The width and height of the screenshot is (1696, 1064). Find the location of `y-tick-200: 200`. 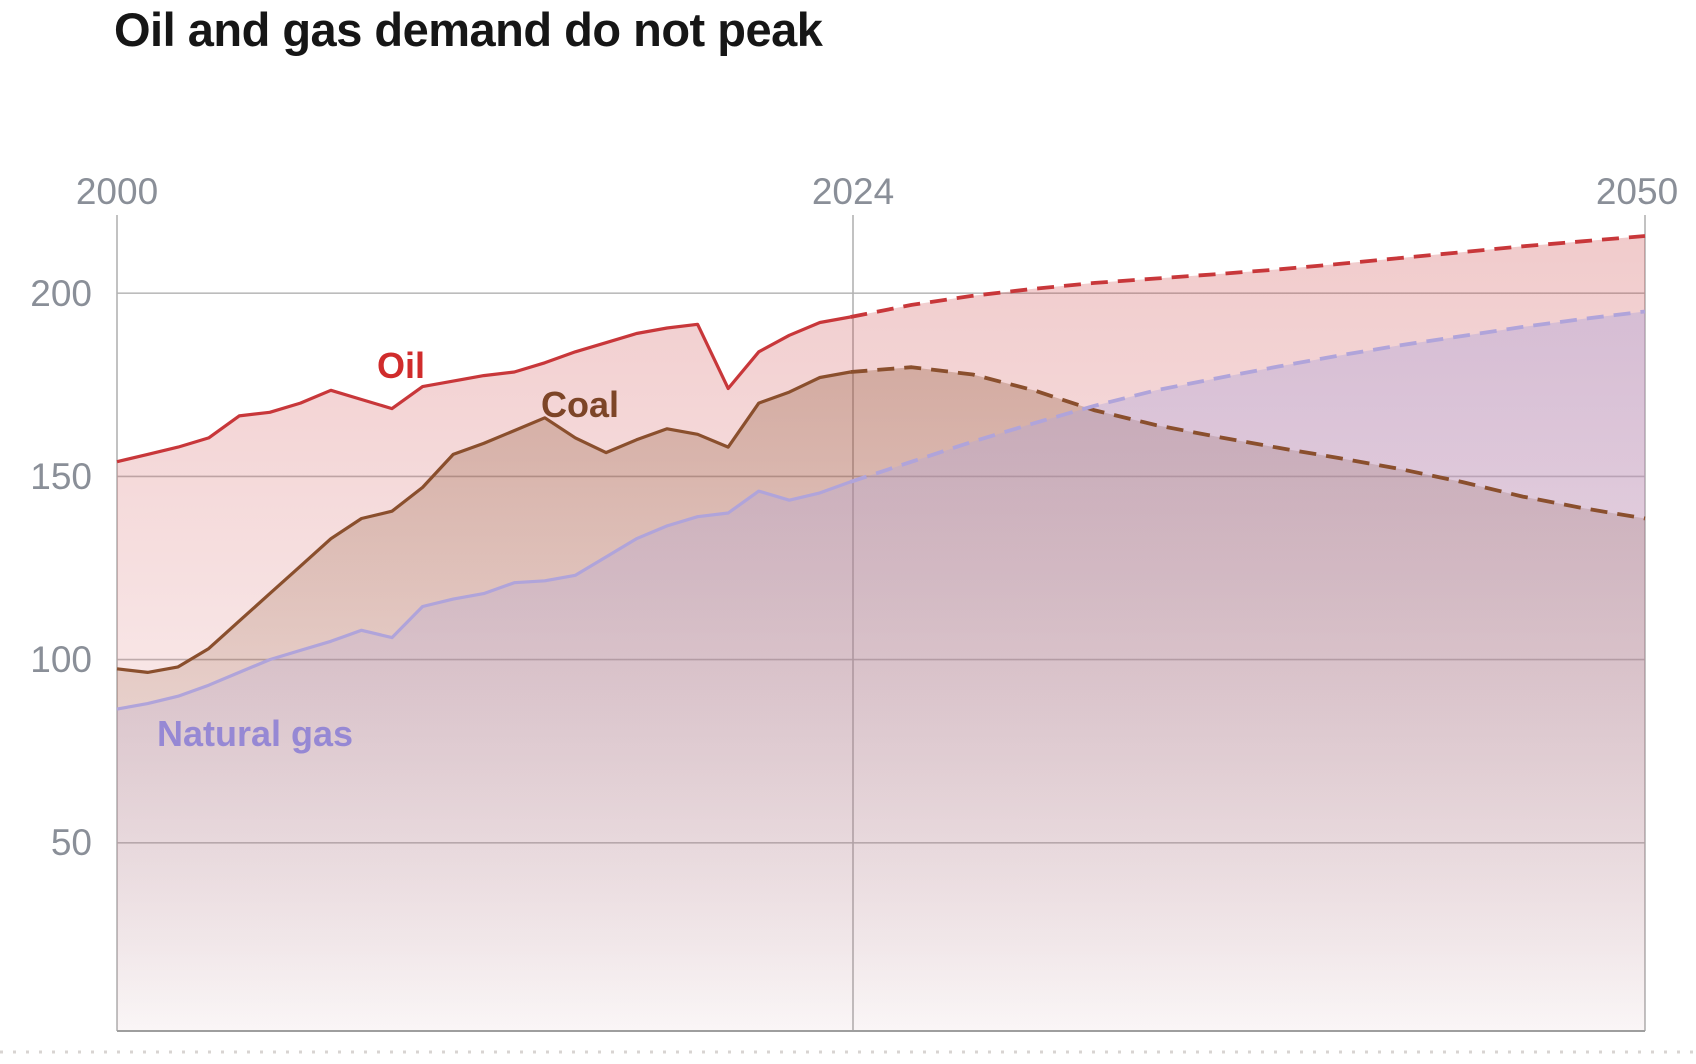

y-tick-200: 200 is located at coordinates (61, 293).